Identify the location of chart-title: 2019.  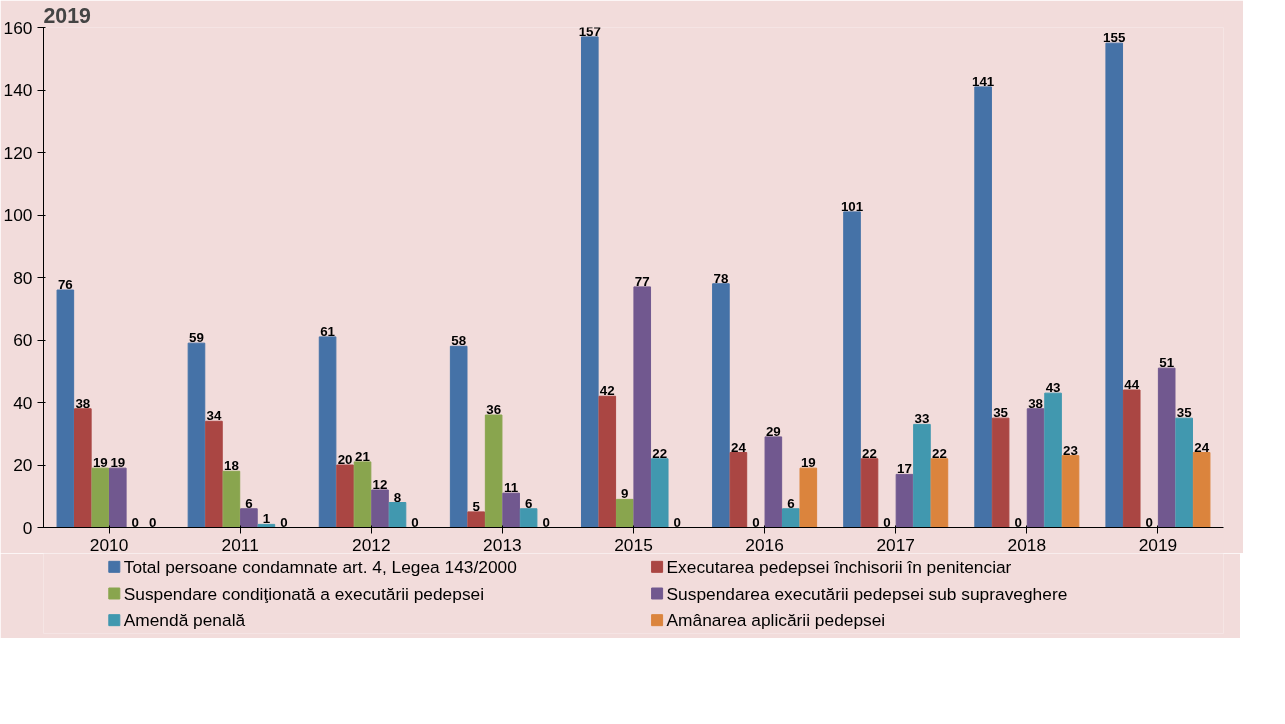
(67, 15).